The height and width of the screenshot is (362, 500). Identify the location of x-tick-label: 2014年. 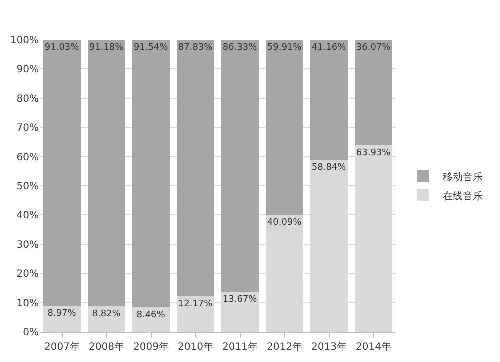
(374, 347).